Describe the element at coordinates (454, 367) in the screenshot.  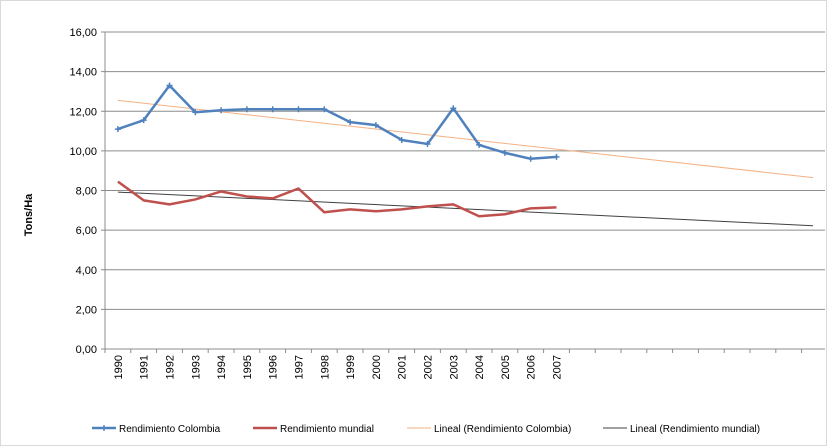
I see `x-tick-label: 2003` at that location.